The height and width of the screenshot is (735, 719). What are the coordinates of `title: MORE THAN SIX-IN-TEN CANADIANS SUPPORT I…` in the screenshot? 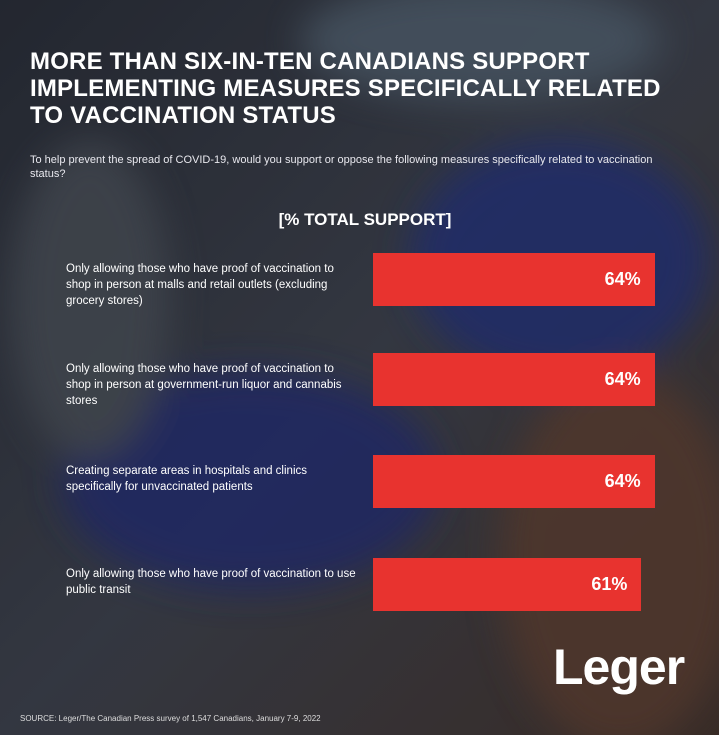 It's located at (345, 88).